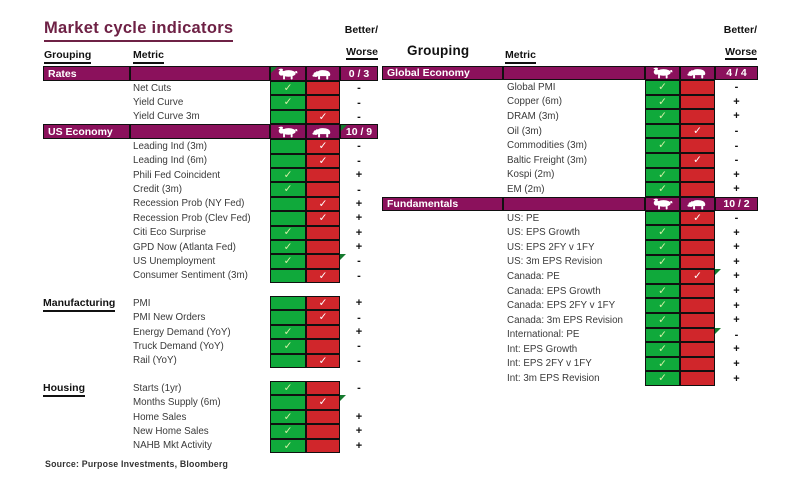 This screenshot has width=792, height=497. What do you see at coordinates (359, 402) in the screenshot?
I see `worse-value` at bounding box center [359, 402].